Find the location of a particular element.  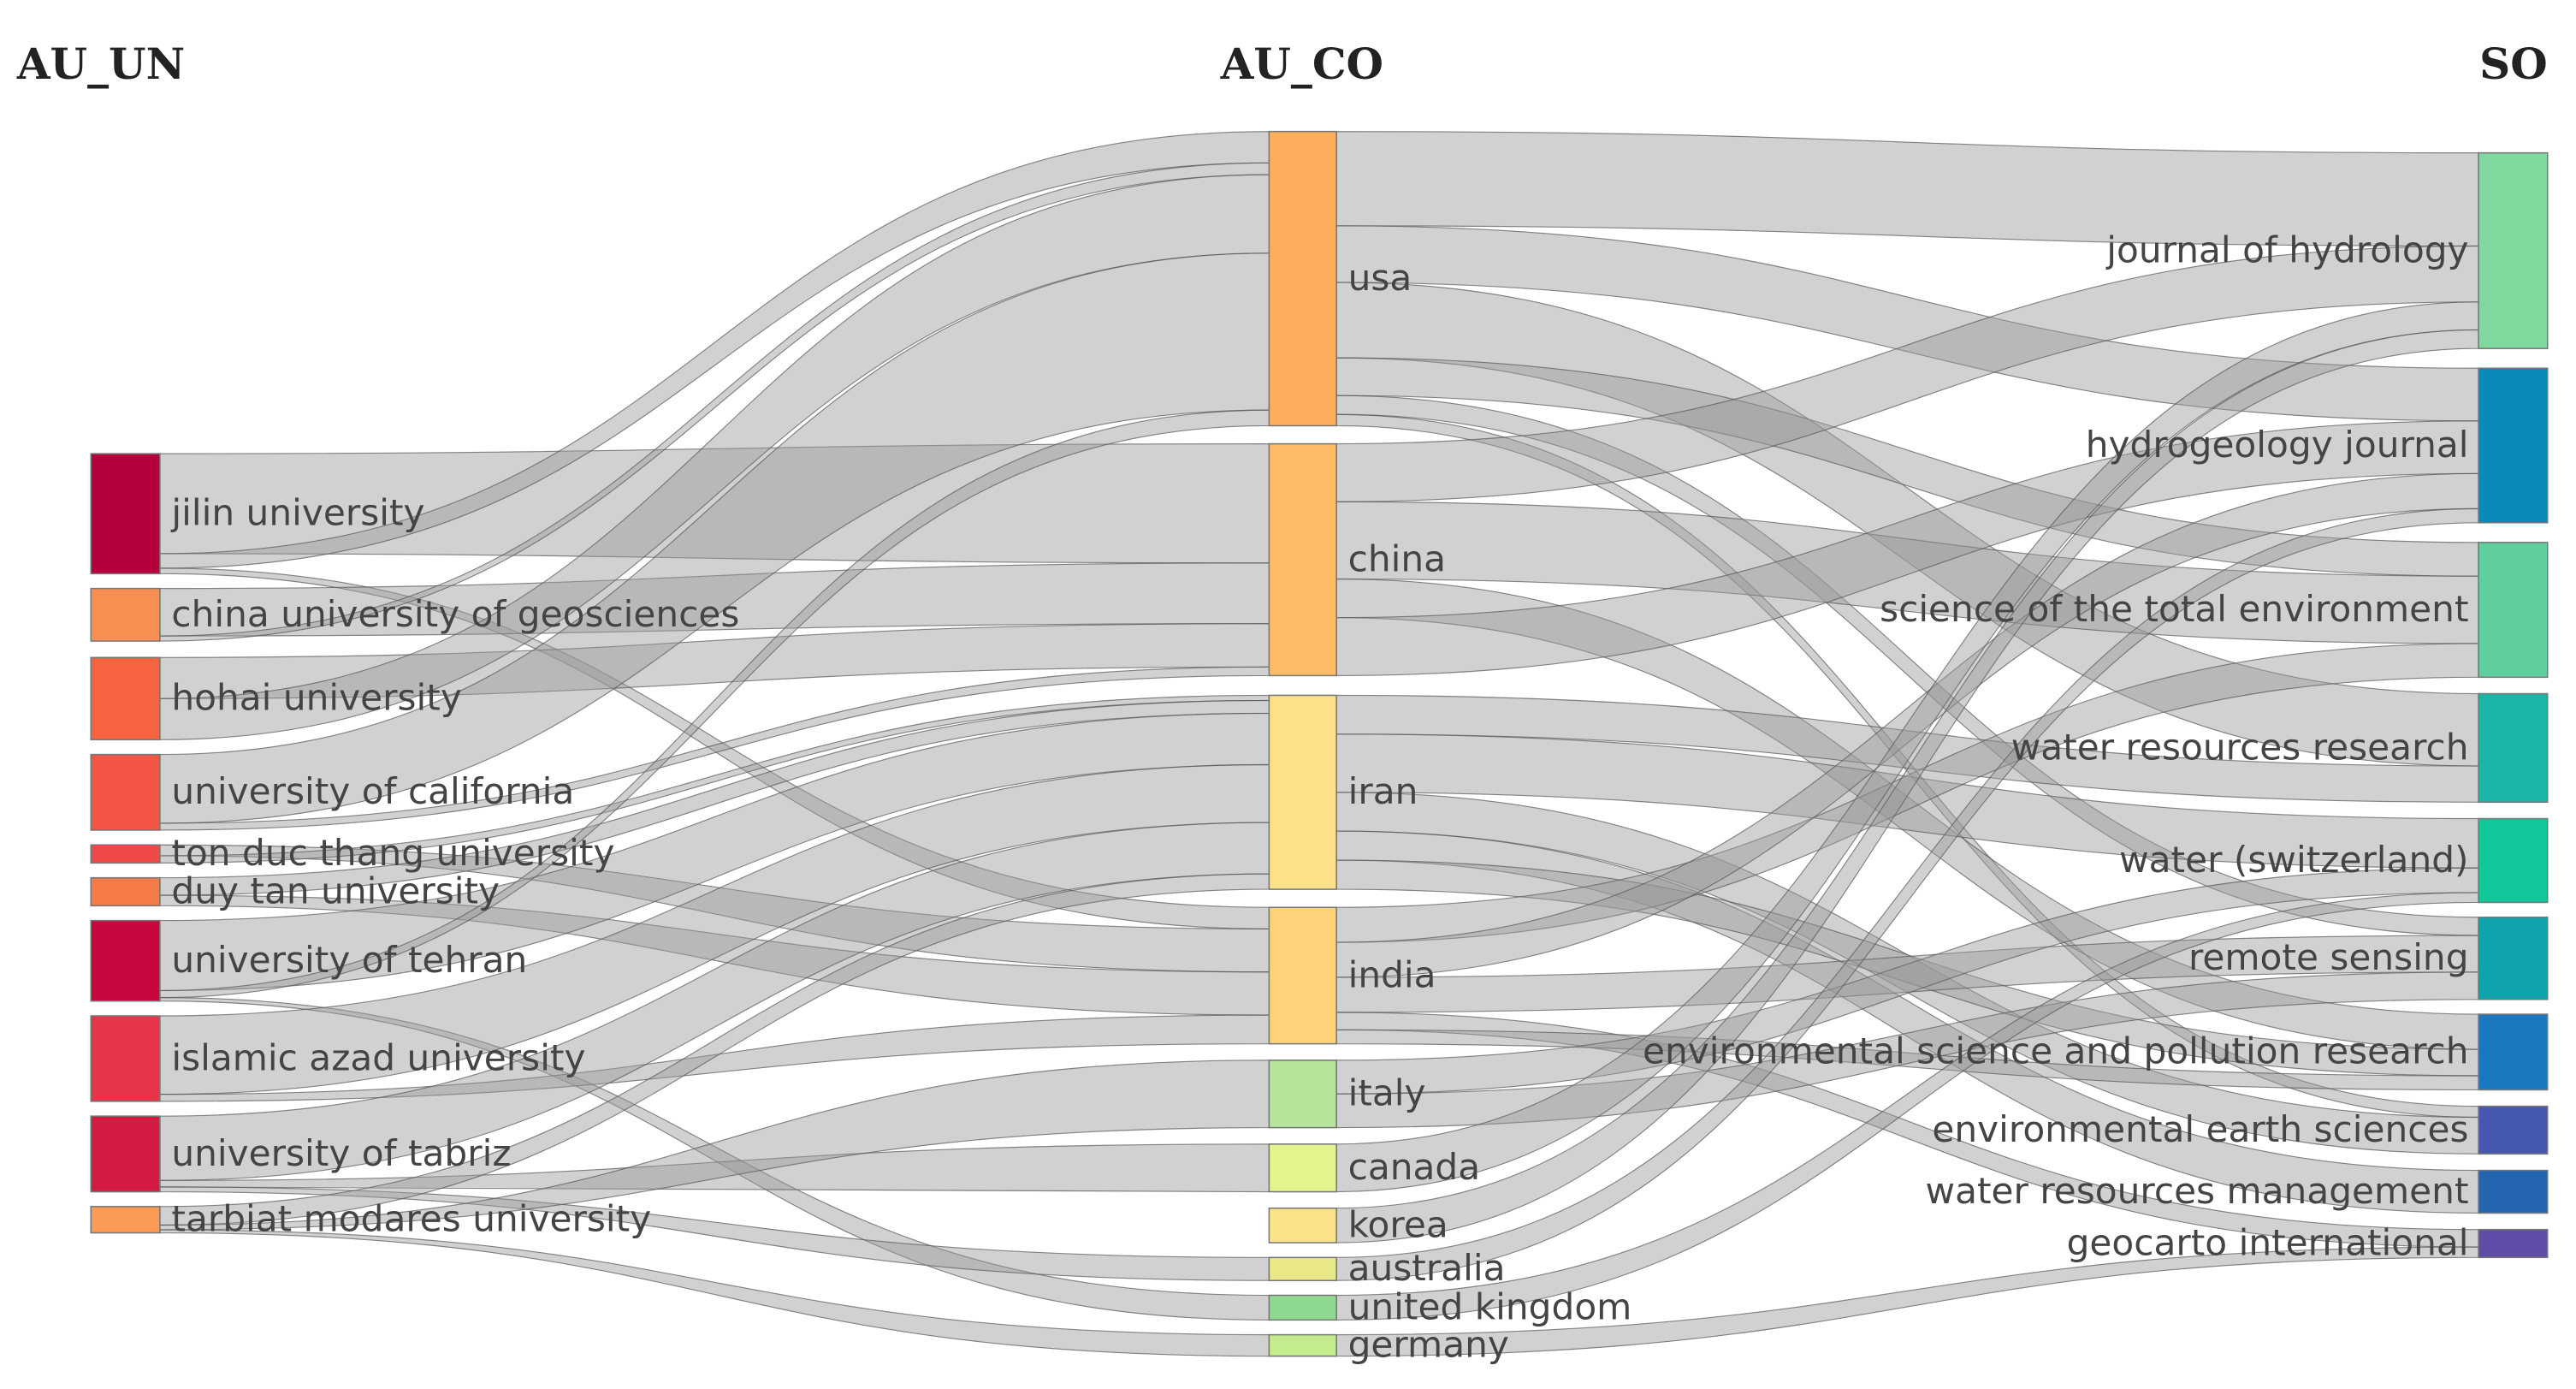

node-label: hohai university is located at coordinates (316, 698).